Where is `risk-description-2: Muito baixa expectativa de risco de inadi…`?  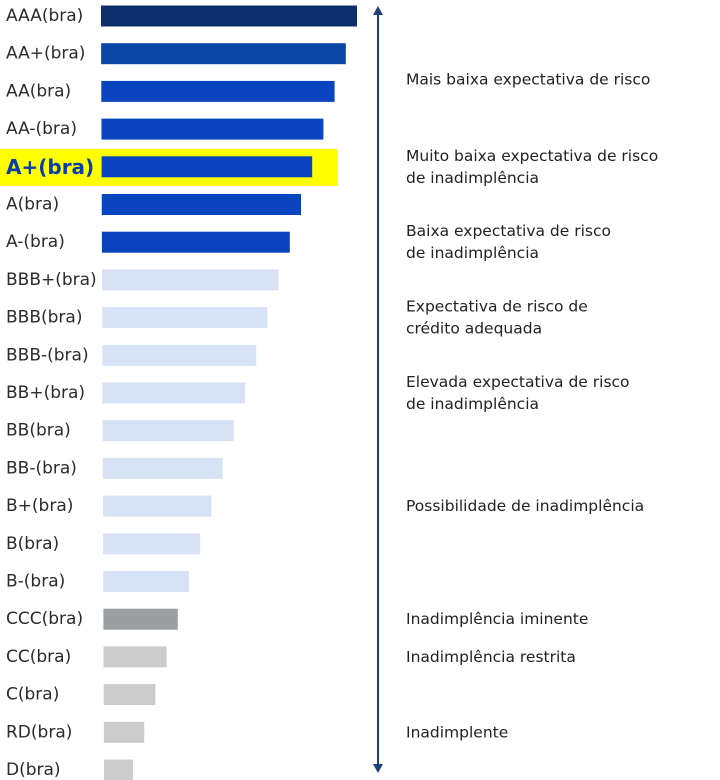
risk-description-2: Muito baixa expectativa de risco de inadi… is located at coordinates (532, 167).